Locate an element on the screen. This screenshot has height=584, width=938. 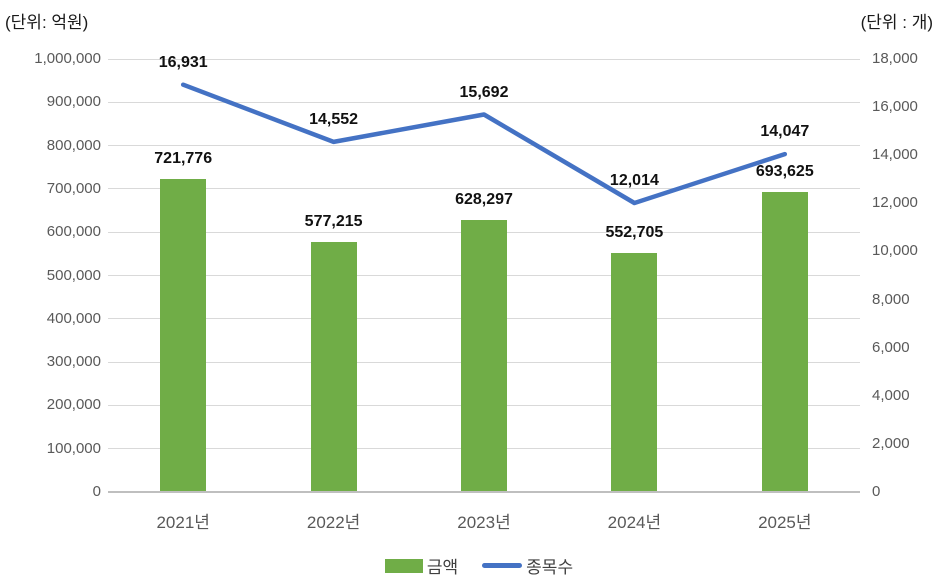
line-series-path is located at coordinates (484, 144).